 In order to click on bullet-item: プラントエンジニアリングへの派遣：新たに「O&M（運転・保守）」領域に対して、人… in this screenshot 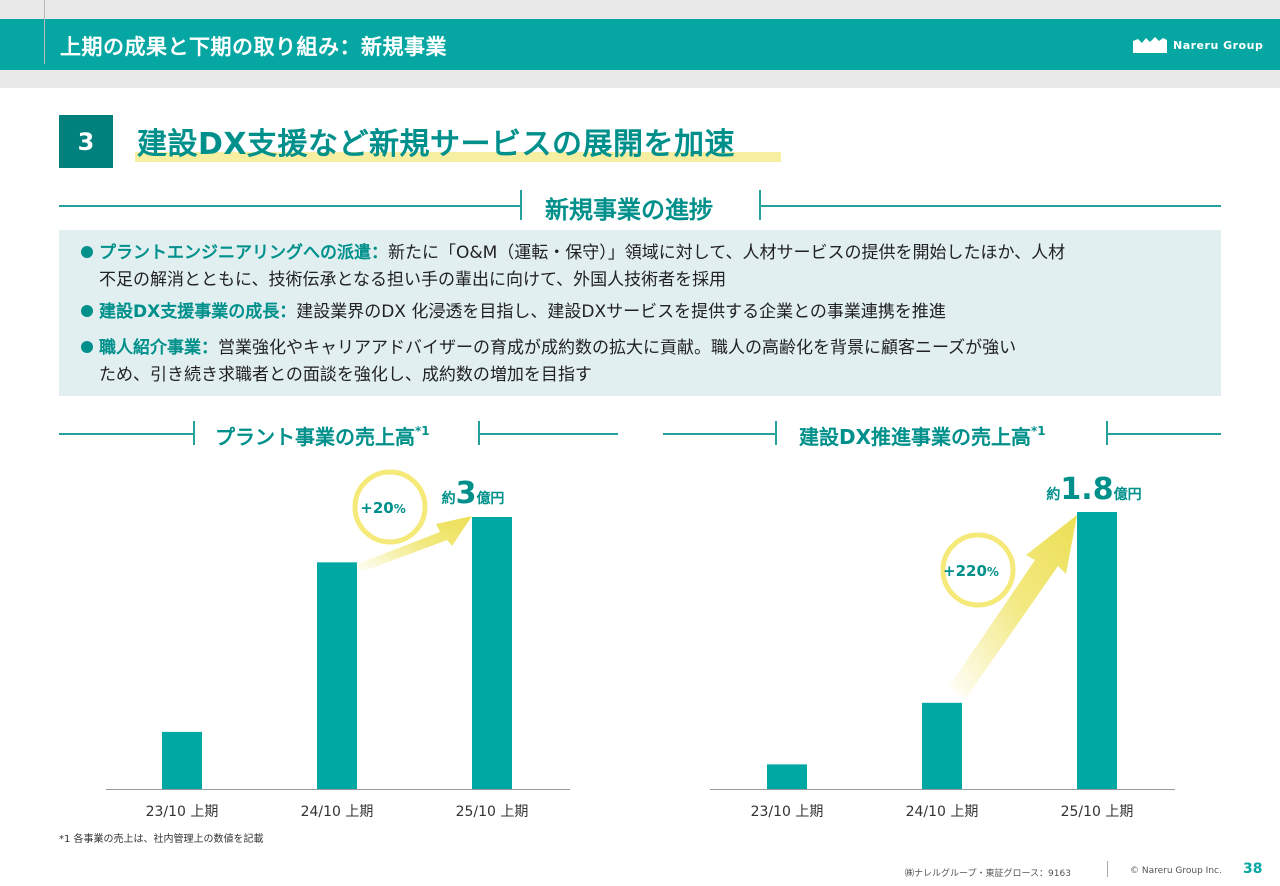, I will do `click(636, 267)`.